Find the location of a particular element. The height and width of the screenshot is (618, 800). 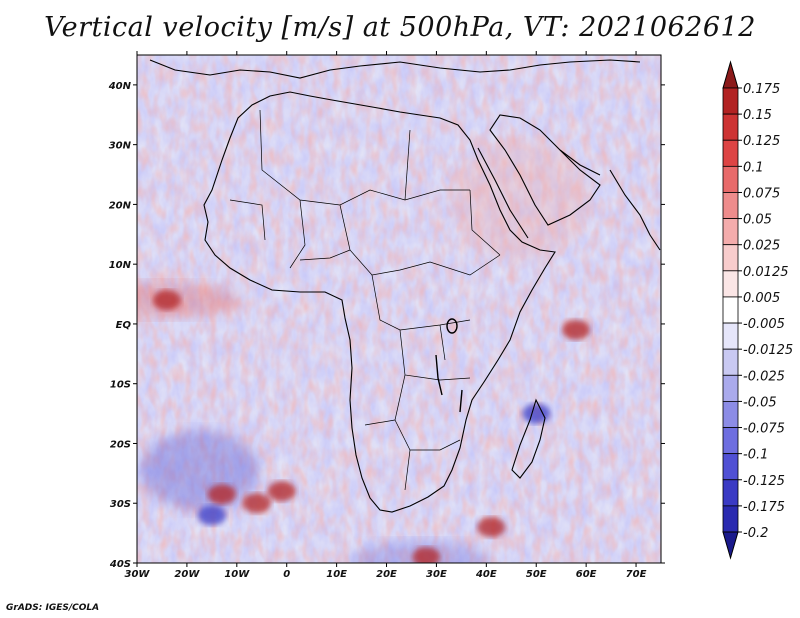

colorbar-label: -0.2 is located at coordinates (755, 533).